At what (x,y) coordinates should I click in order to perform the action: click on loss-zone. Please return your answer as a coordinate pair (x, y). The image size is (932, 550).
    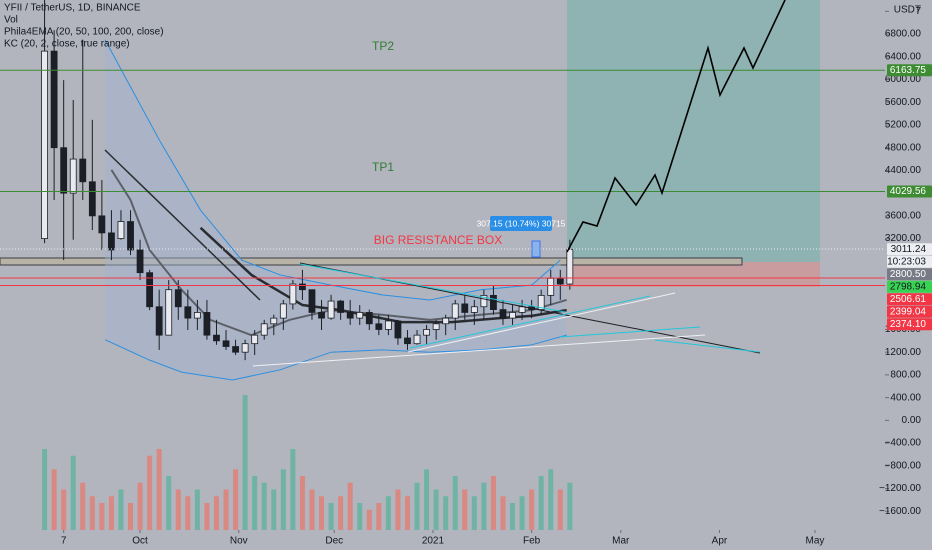
    Looking at the image, I should click on (693, 274).